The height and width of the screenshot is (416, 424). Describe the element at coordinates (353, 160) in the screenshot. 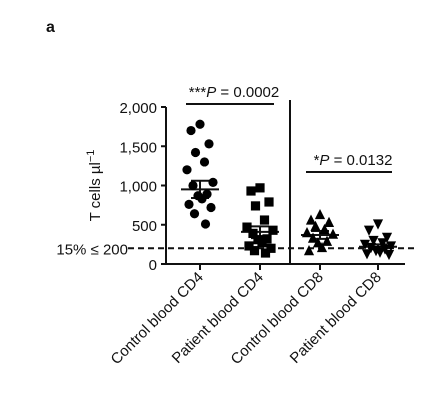

I see `significance-label: *P = 0.0132` at that location.